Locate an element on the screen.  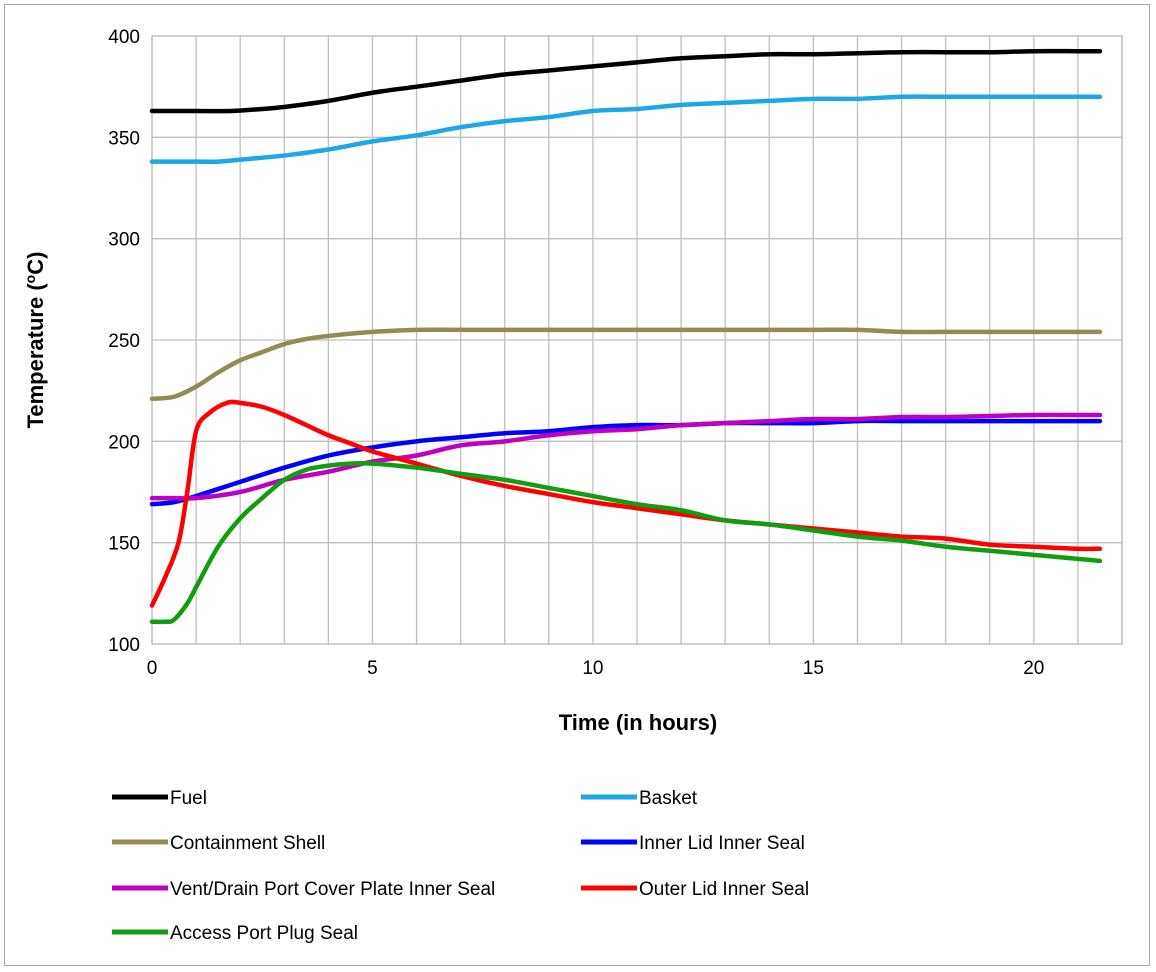
legend-label: Access Port Plug Seal is located at coordinates (264, 933).